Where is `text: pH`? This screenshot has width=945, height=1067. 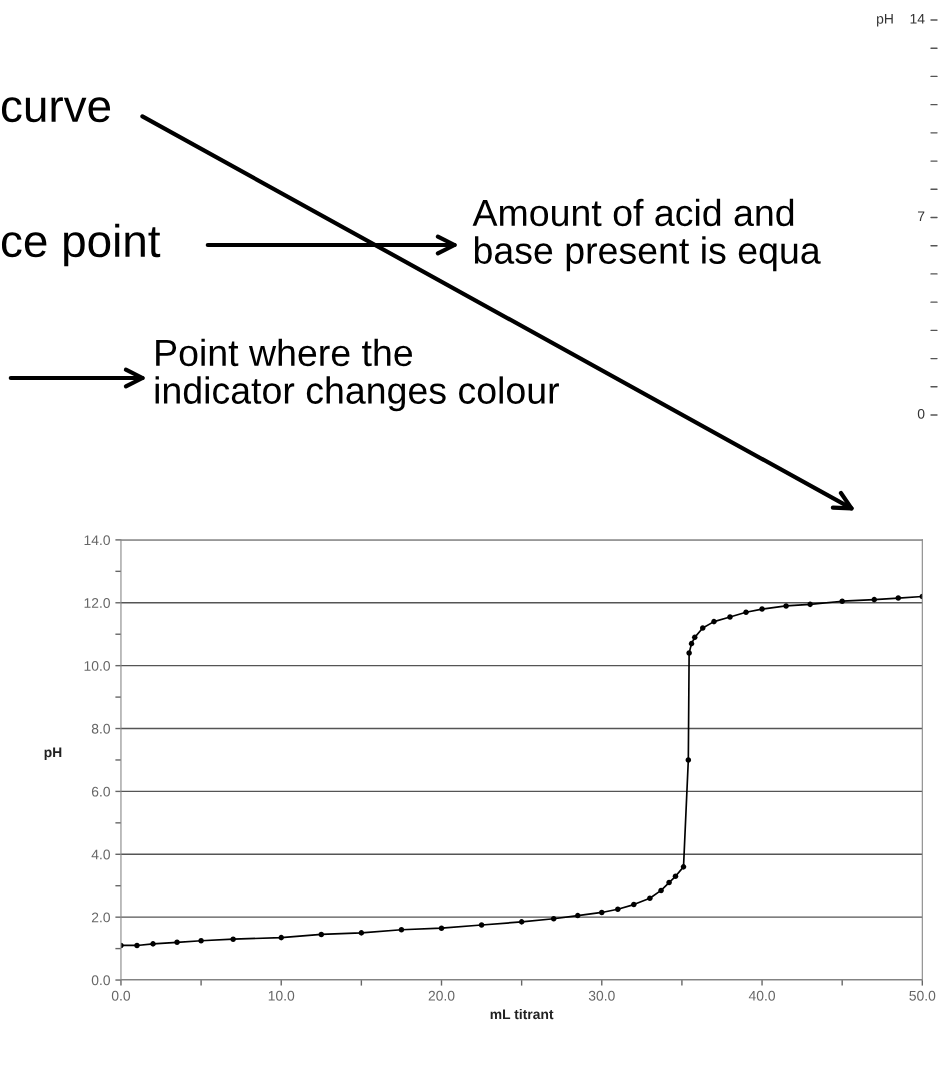
text: pH is located at coordinates (885, 20).